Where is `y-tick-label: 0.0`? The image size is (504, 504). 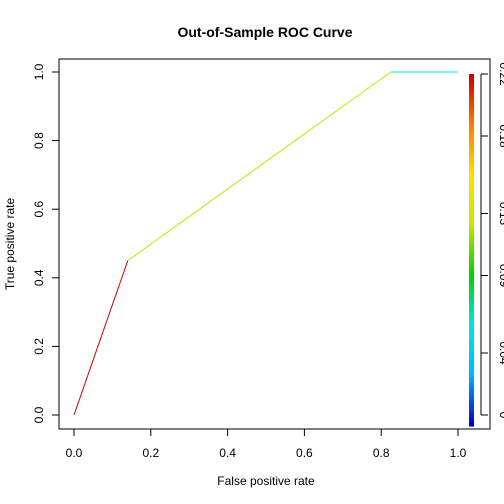
y-tick-label: 0.0 is located at coordinates (39, 414).